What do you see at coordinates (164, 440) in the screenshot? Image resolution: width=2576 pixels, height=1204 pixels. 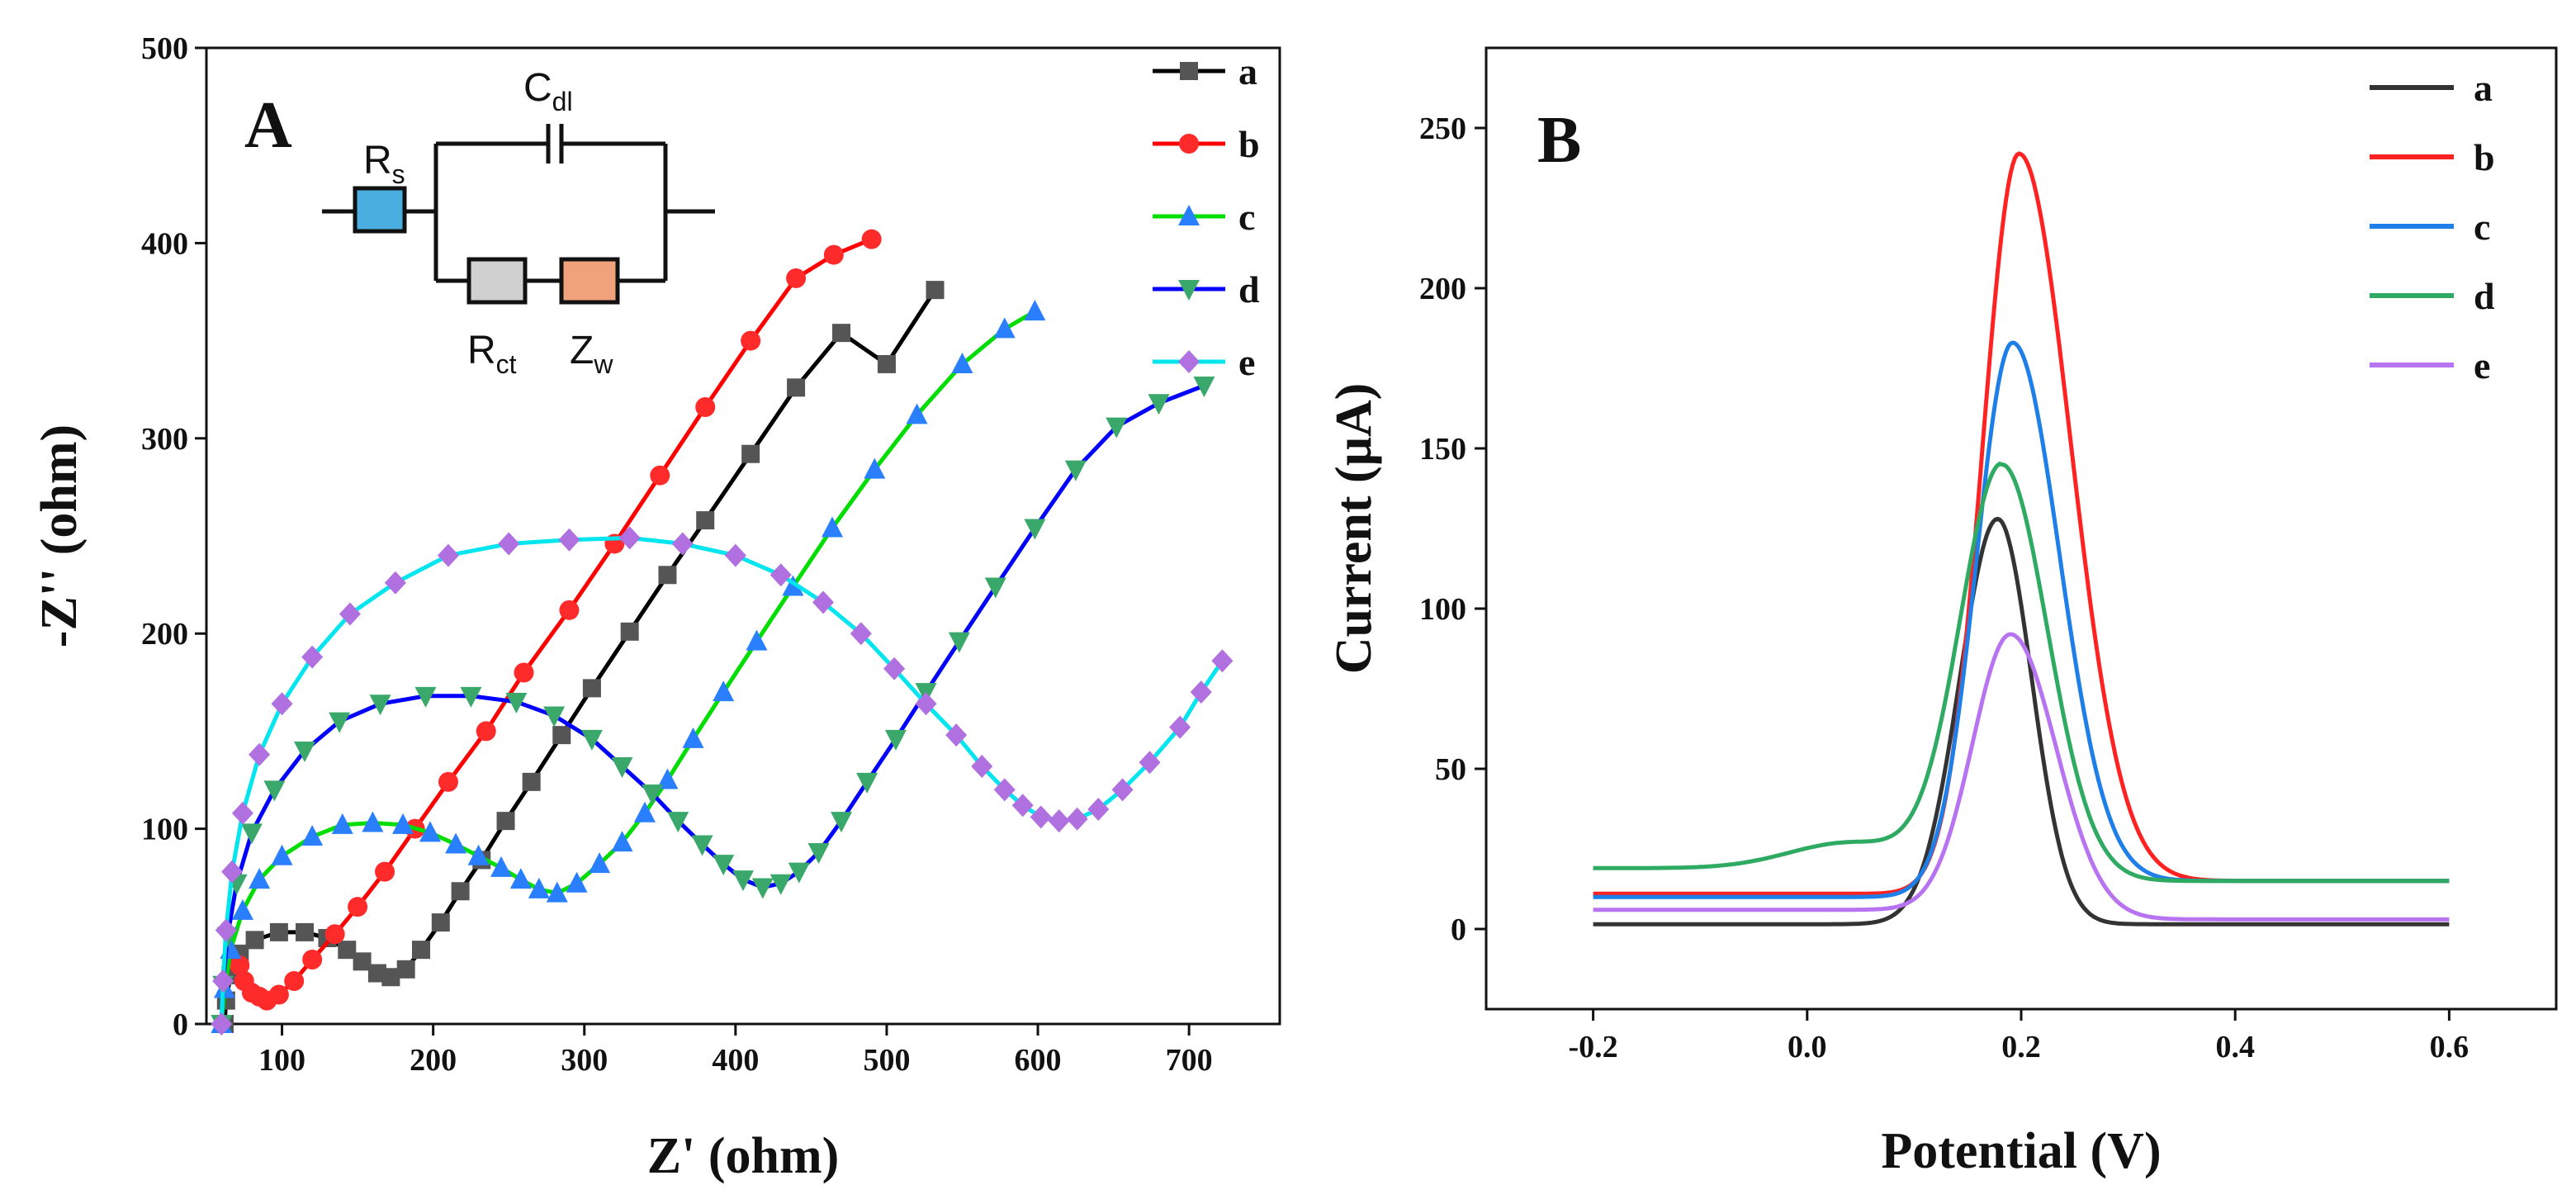 I see `panel-a-y-tick-label: 300` at bounding box center [164, 440].